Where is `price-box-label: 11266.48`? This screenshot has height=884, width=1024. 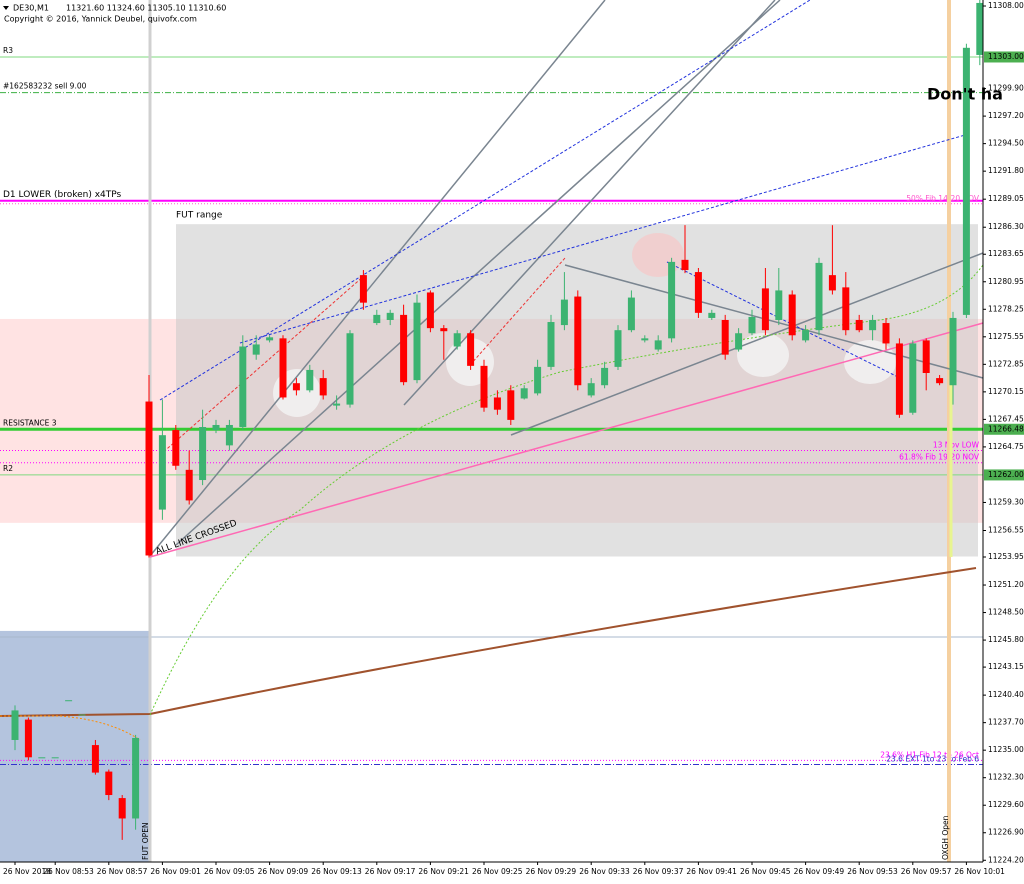 price-box-label: 11266.48 is located at coordinates (1006, 428).